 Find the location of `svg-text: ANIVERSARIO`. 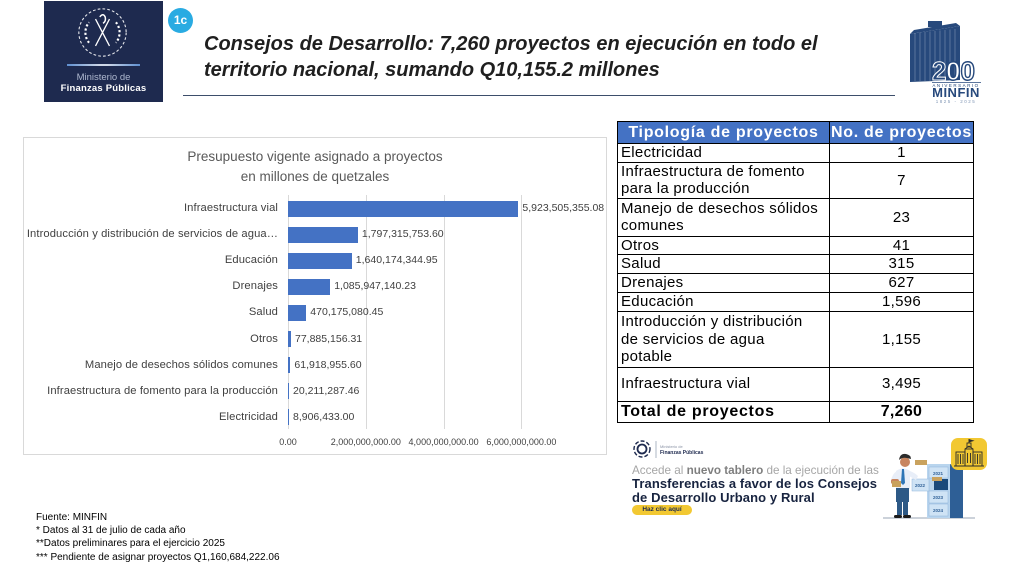

svg-text: ANIVERSARIO is located at coordinates (955, 85).